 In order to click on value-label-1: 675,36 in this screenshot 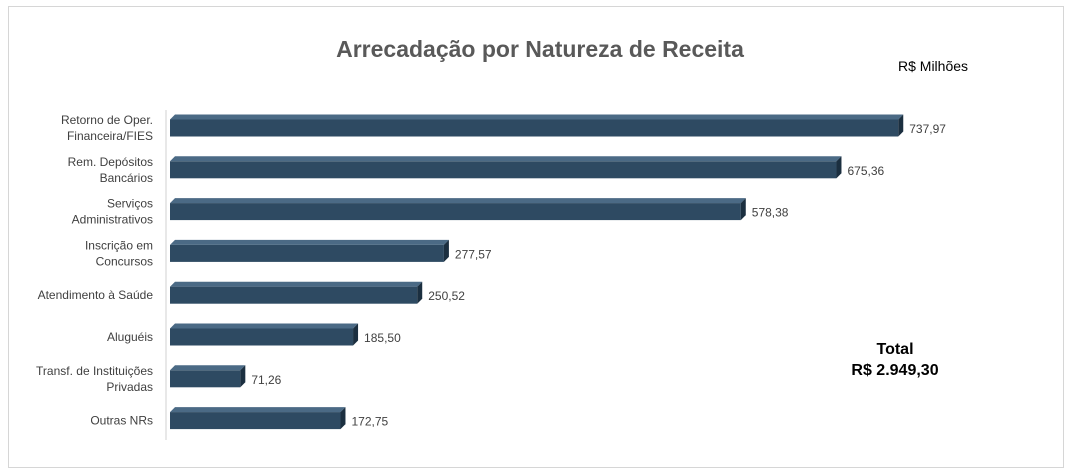, I will do `click(865, 171)`.